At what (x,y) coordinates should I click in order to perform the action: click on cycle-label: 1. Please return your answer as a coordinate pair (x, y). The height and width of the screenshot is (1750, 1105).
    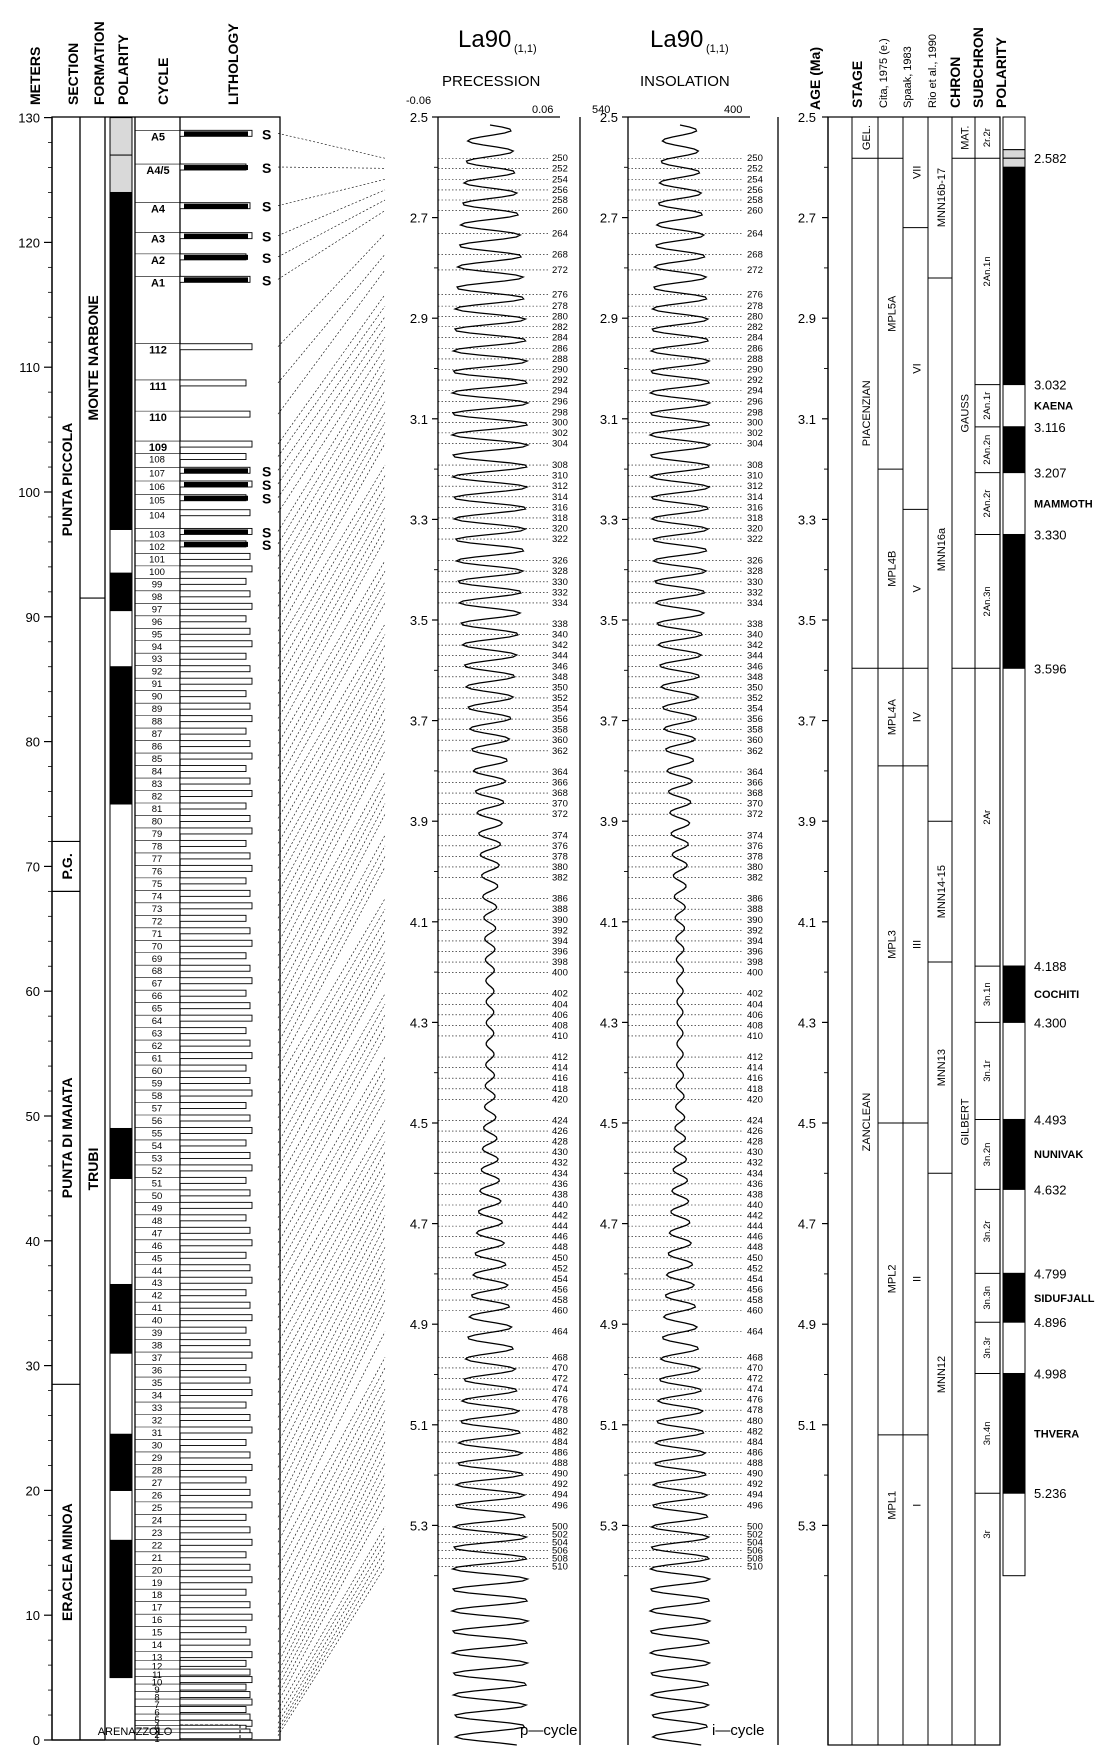
    Looking at the image, I should click on (156, 1739).